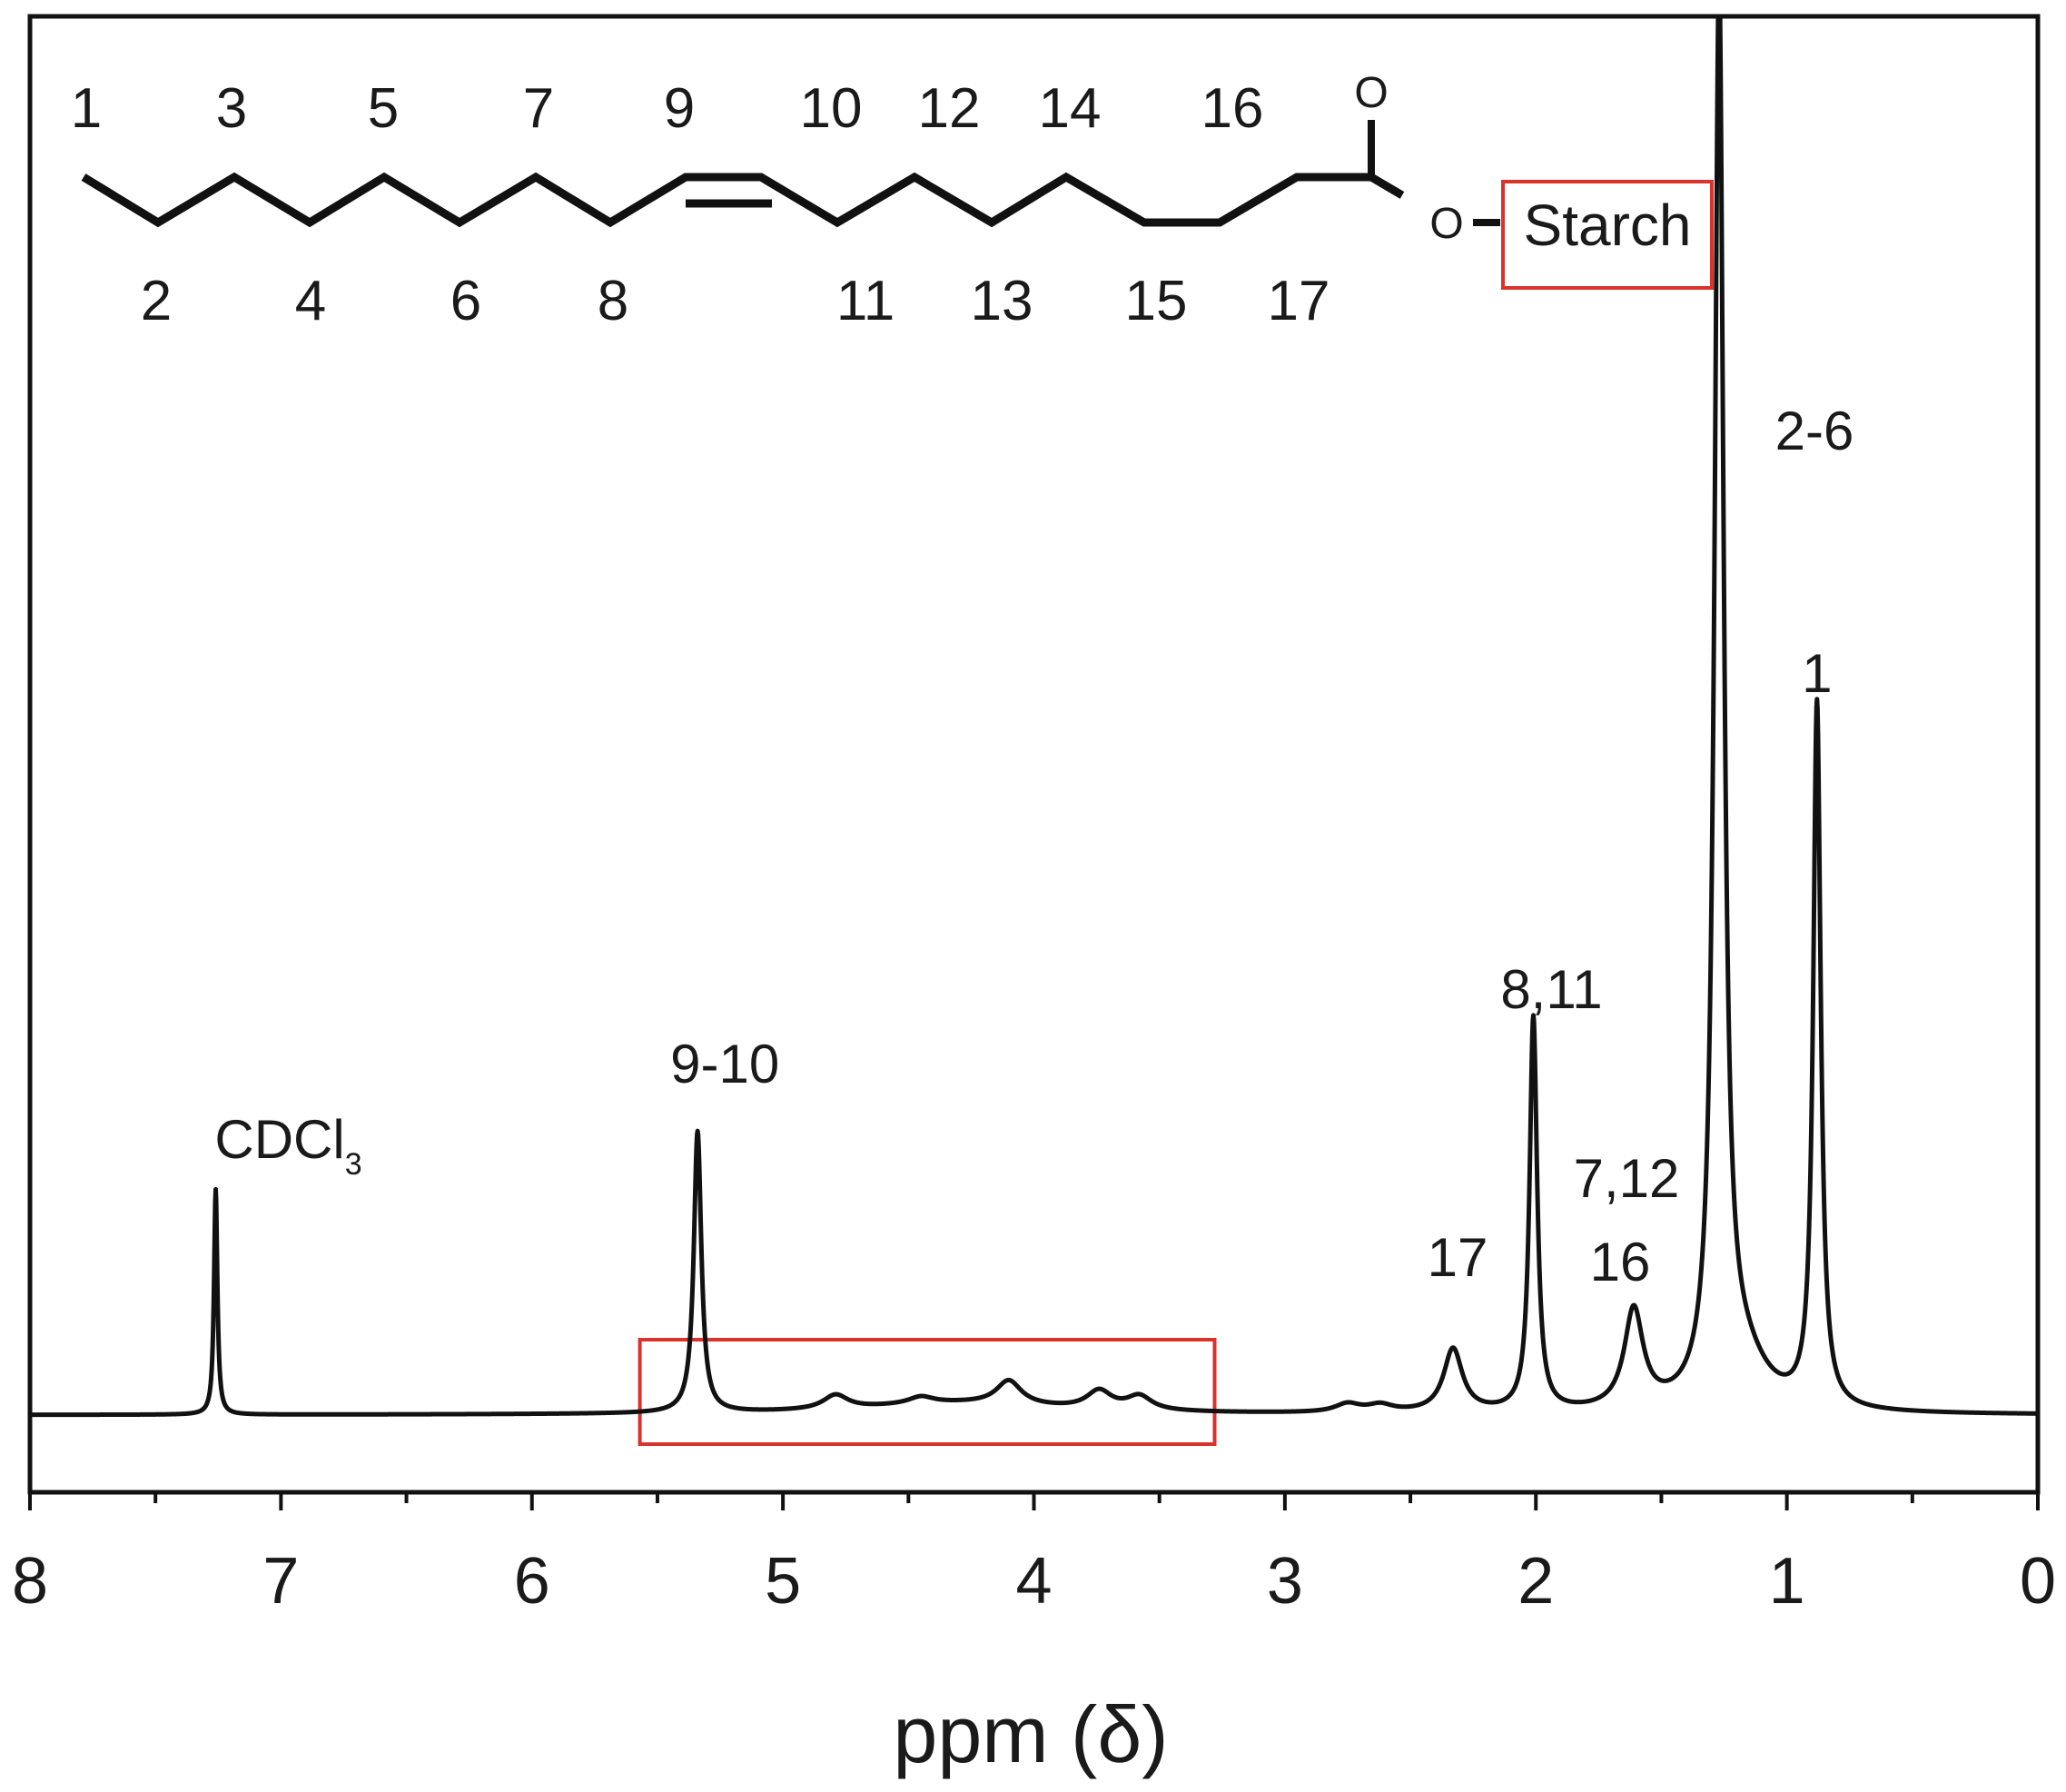  I want to click on x-axis-ticks, so click(1034, 1501).